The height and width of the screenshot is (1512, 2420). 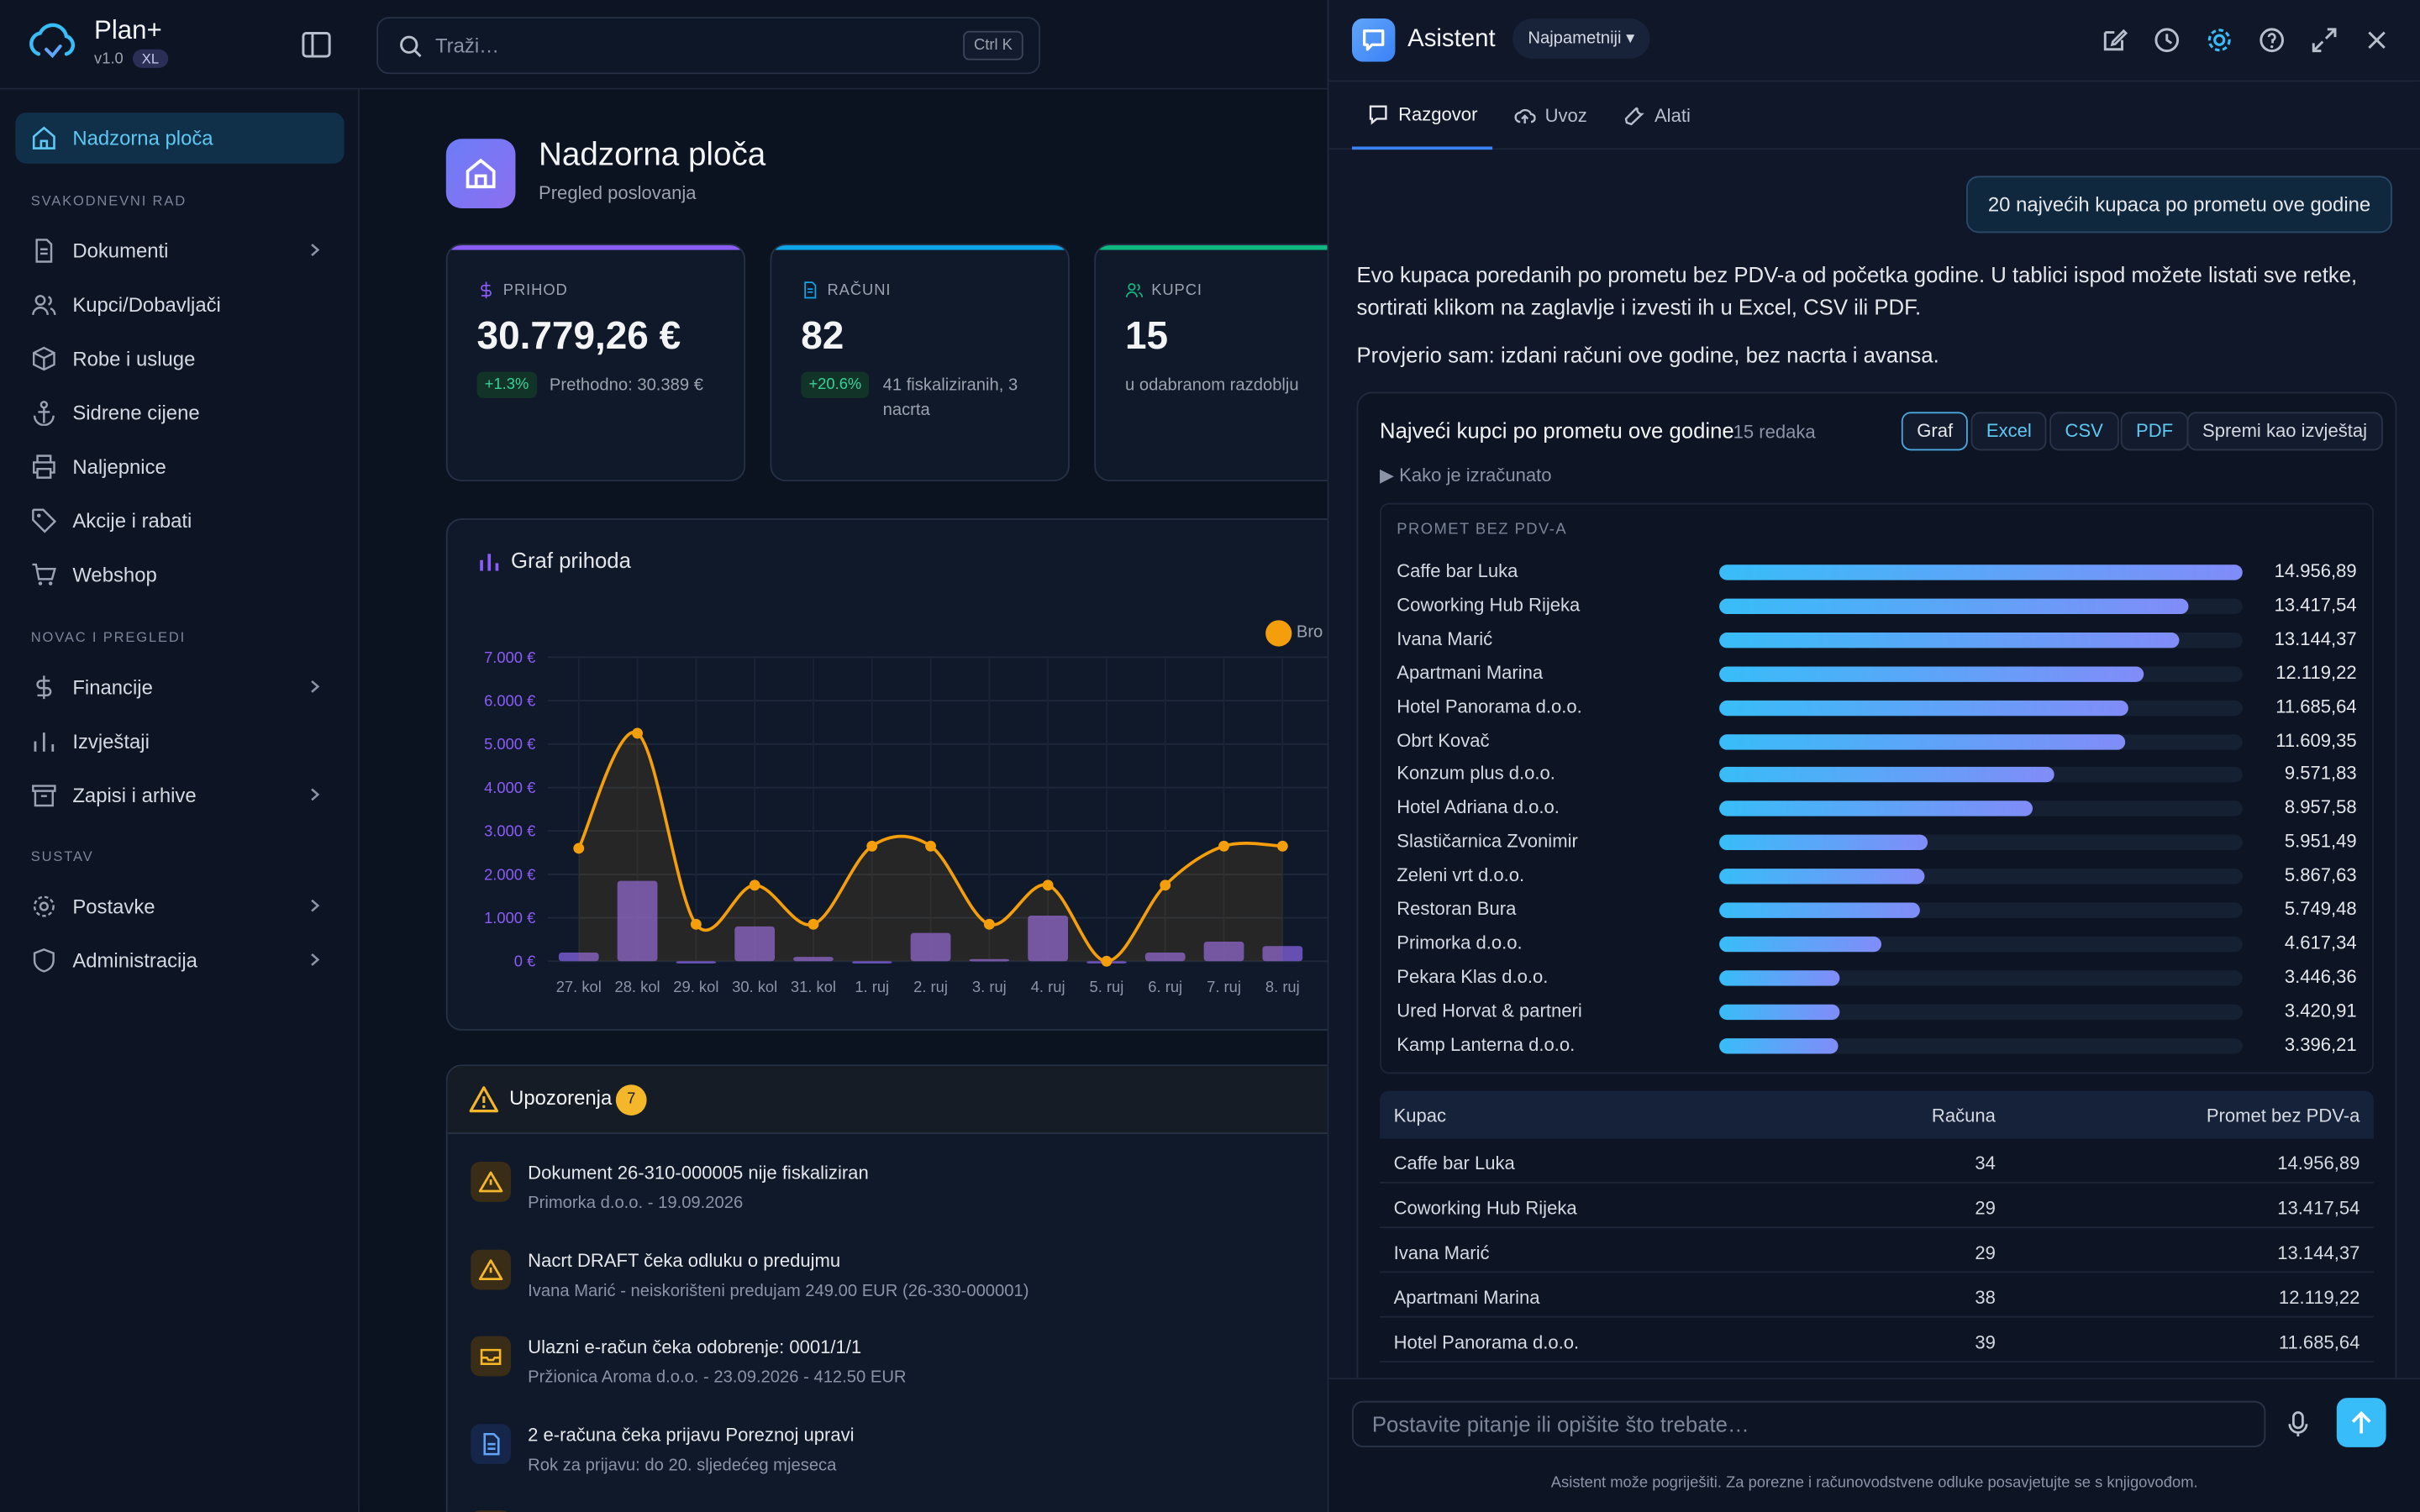 I want to click on microphone-icon, so click(x=2298, y=1424).